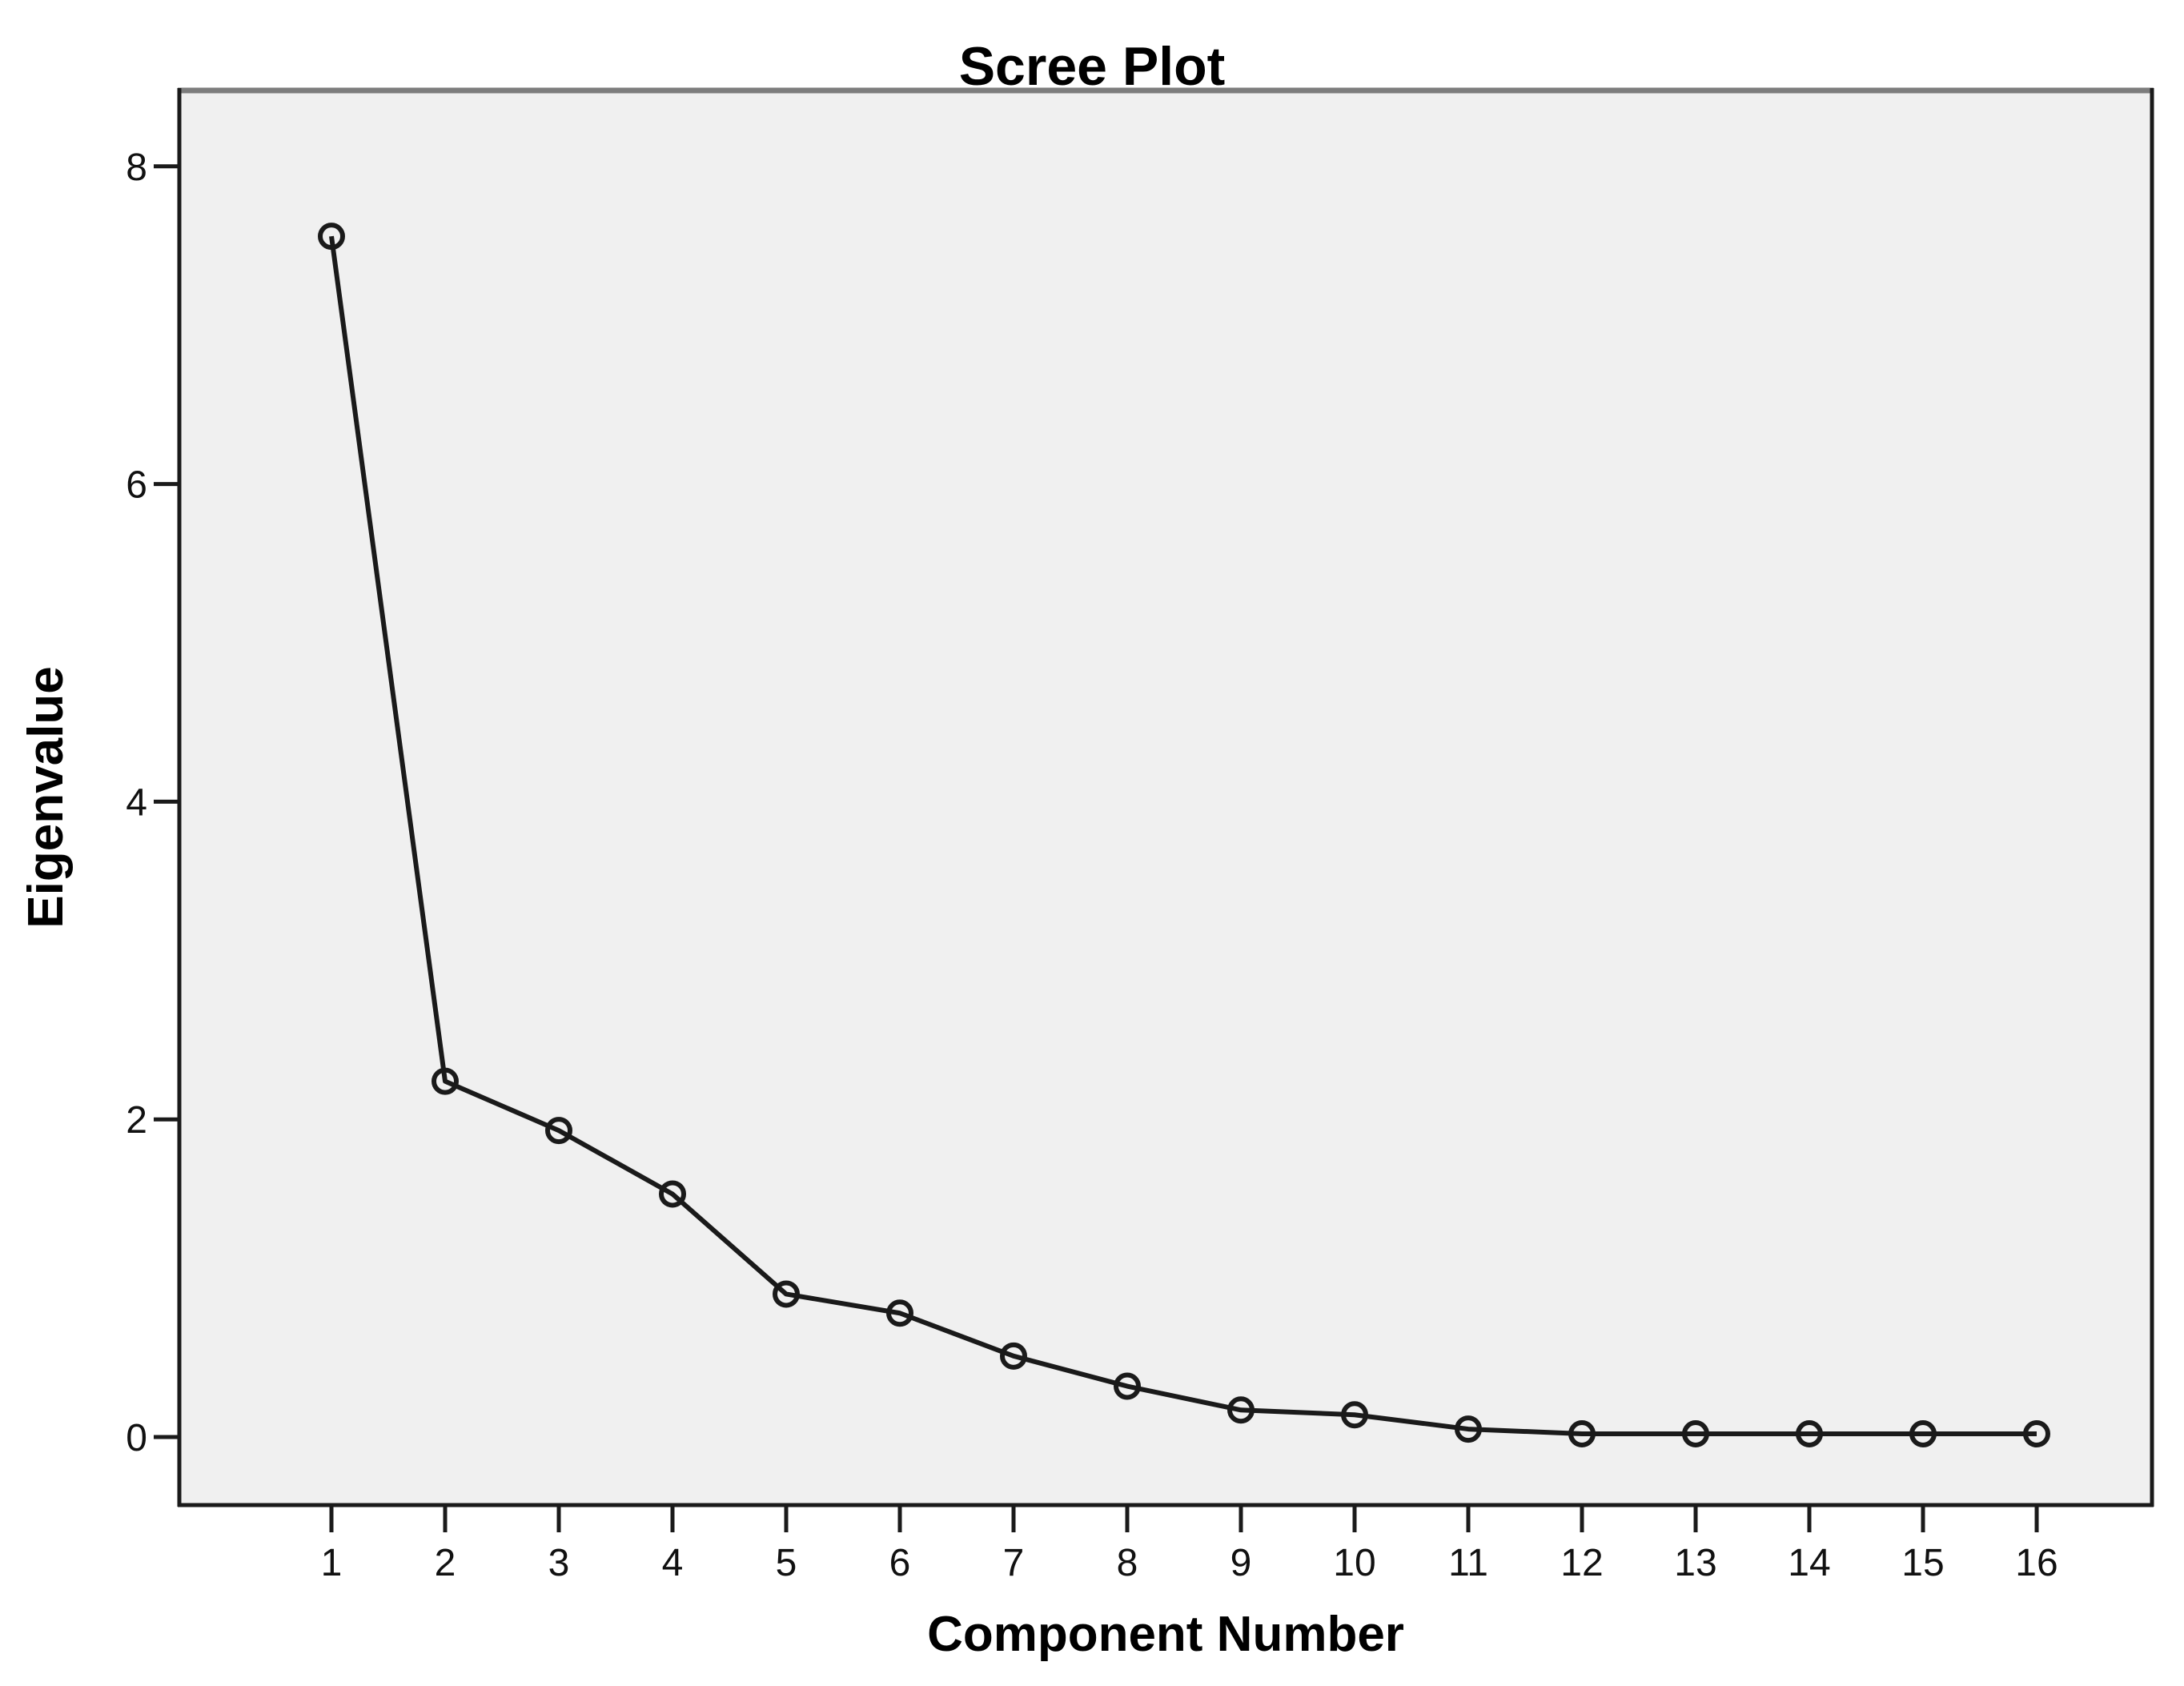 The height and width of the screenshot is (1686, 2184). I want to click on x-tick-label: 10, so click(1354, 1563).